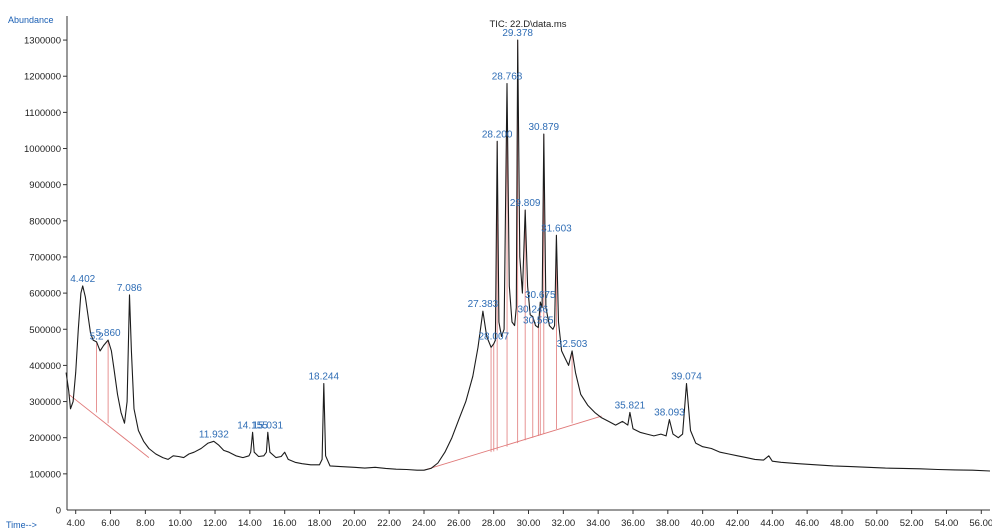 This screenshot has height=530, width=992. Describe the element at coordinates (45, 185) in the screenshot. I see `y-tick-label: 900000` at that location.